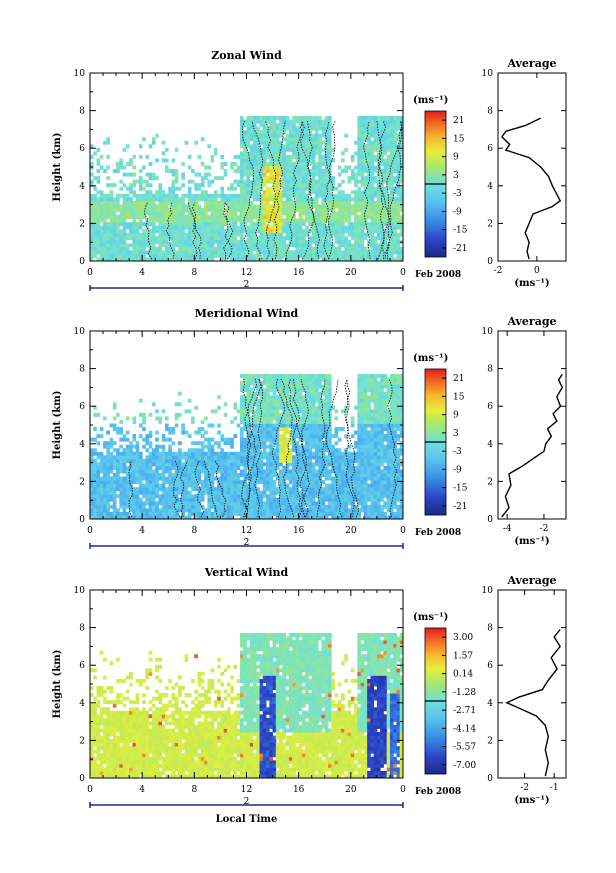 This screenshot has height=873, width=616. Describe the element at coordinates (490, 262) in the screenshot. I see `profile-y-tick-label: 0` at that location.